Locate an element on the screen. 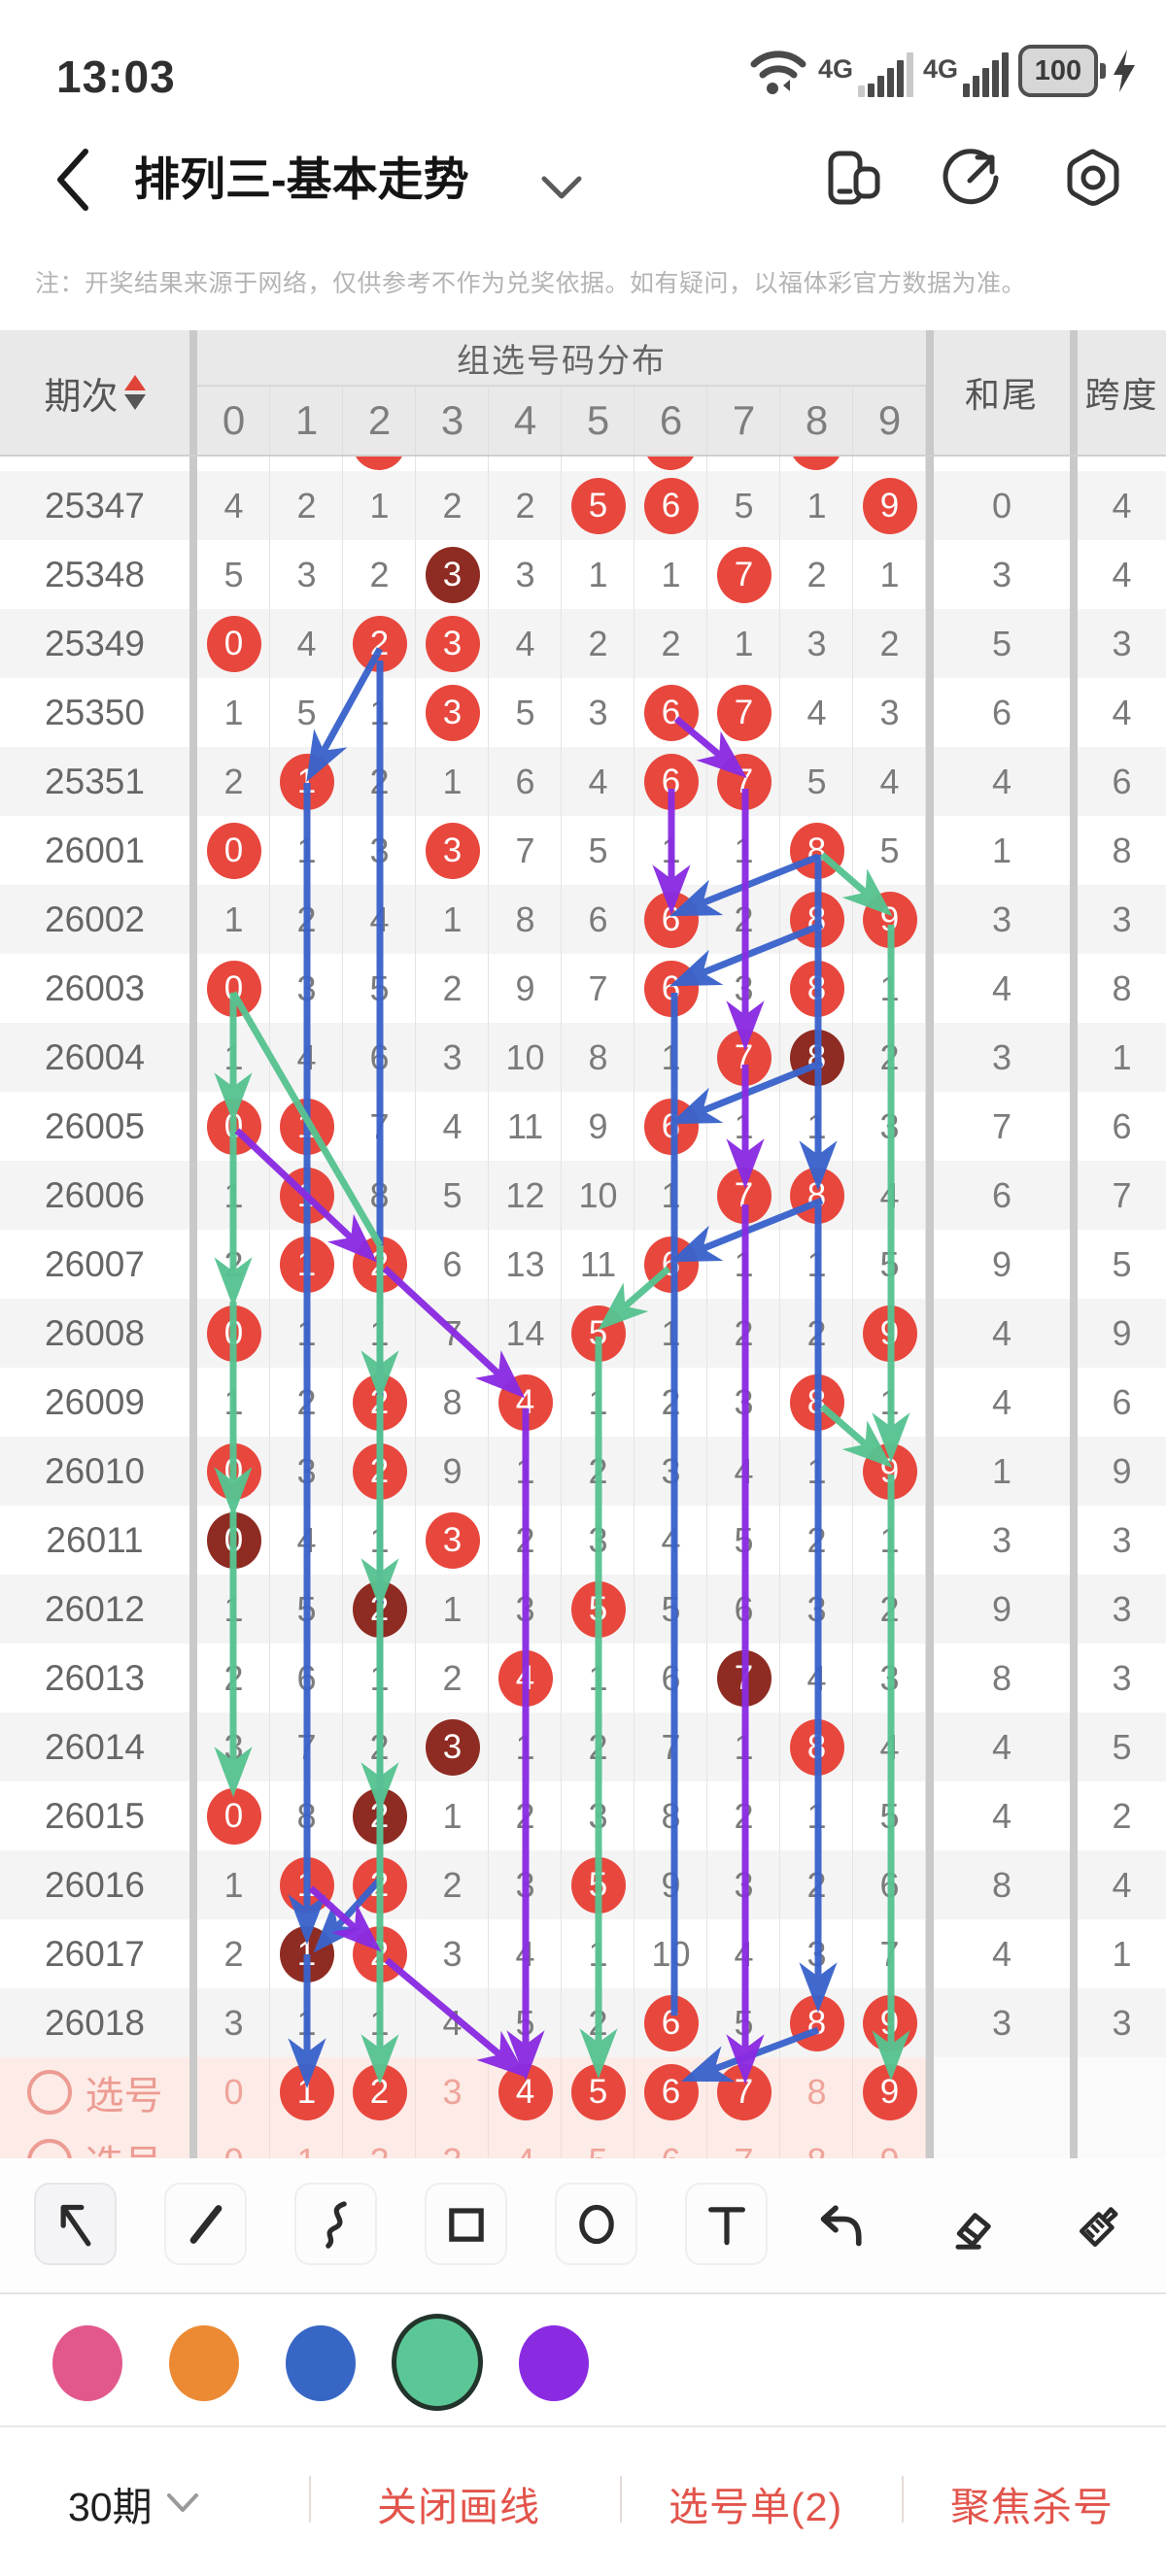  number-cell: 11 is located at coordinates (525, 1126).